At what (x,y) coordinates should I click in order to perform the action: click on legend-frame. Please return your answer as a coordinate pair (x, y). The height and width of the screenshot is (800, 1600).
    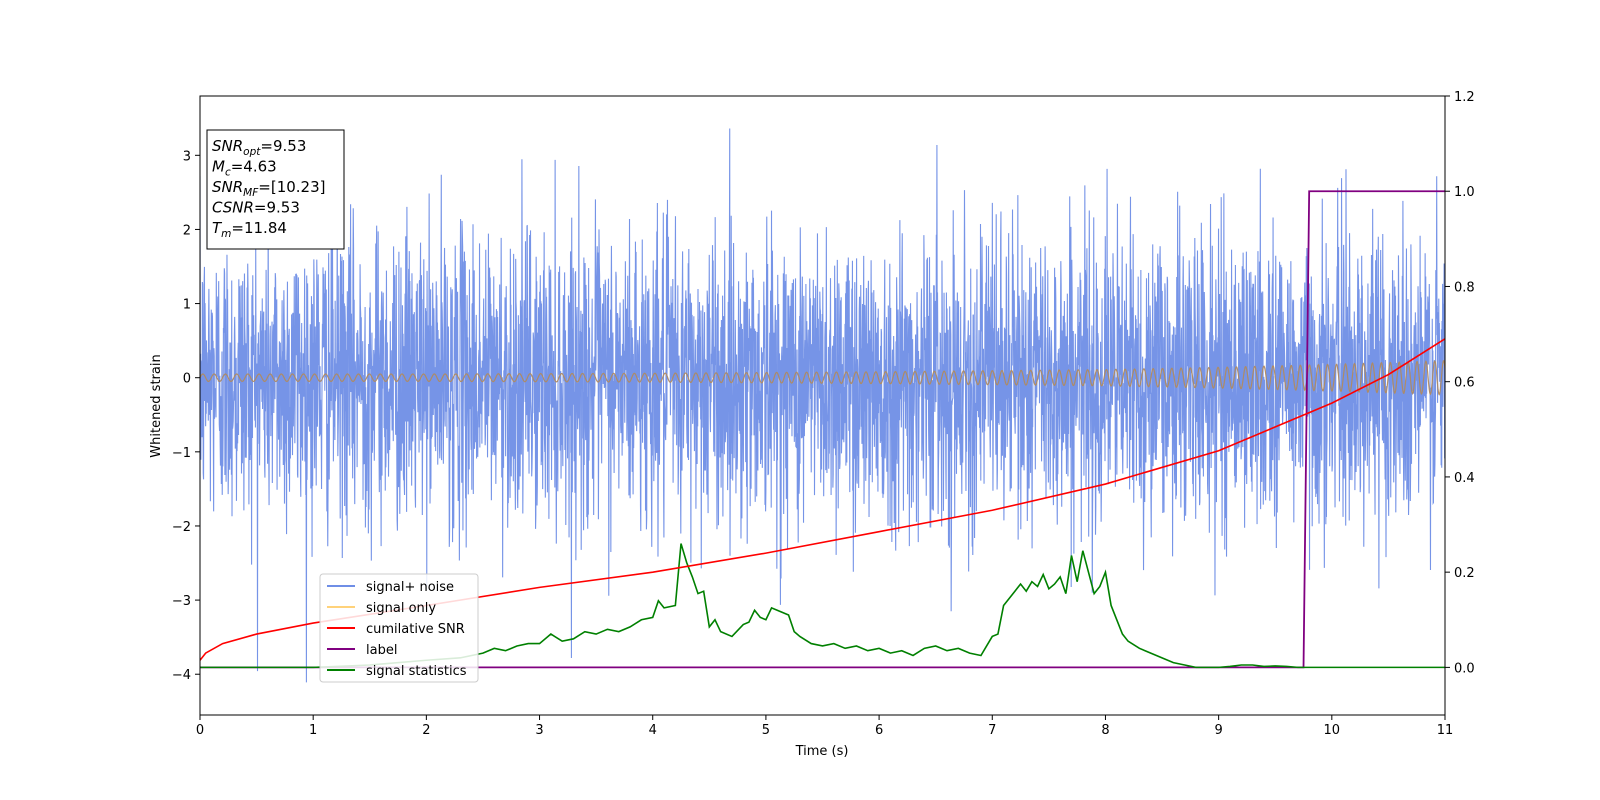
    Looking at the image, I should click on (399, 628).